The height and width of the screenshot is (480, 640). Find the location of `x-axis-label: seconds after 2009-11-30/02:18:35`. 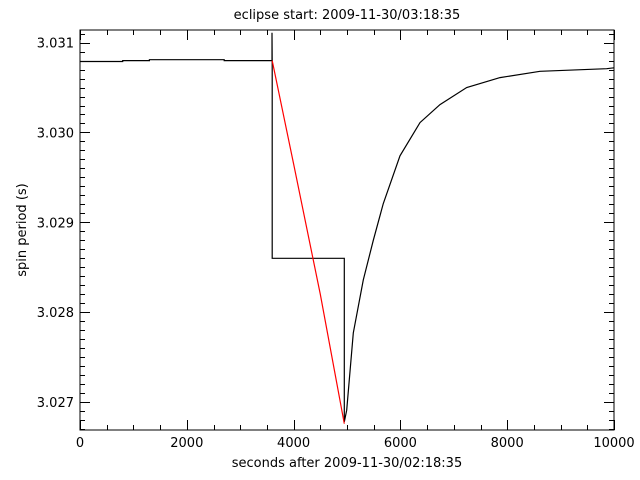

x-axis-label: seconds after 2009-11-30/02:18:35 is located at coordinates (347, 463).